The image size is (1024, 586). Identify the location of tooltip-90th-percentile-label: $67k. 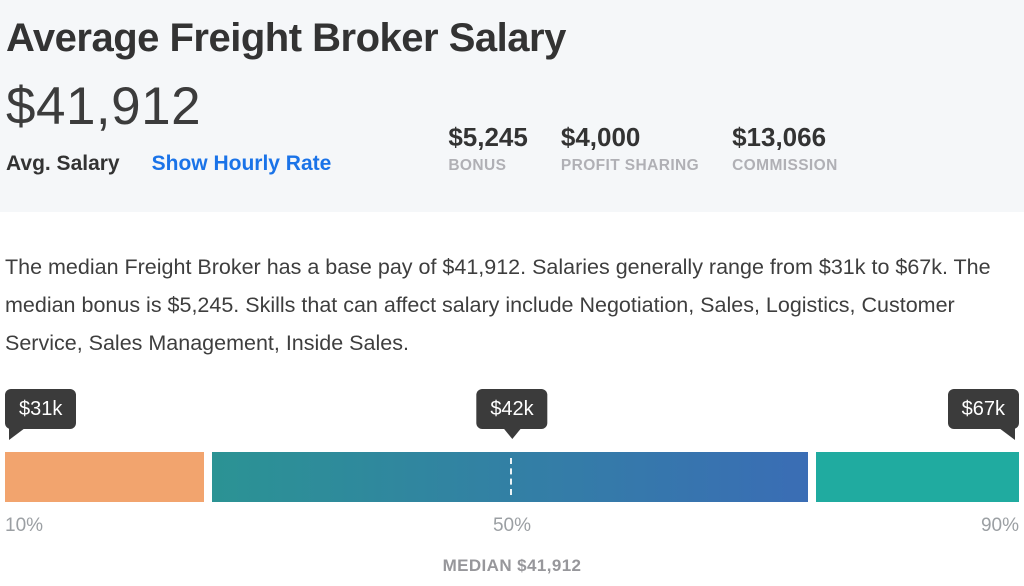
(983, 409).